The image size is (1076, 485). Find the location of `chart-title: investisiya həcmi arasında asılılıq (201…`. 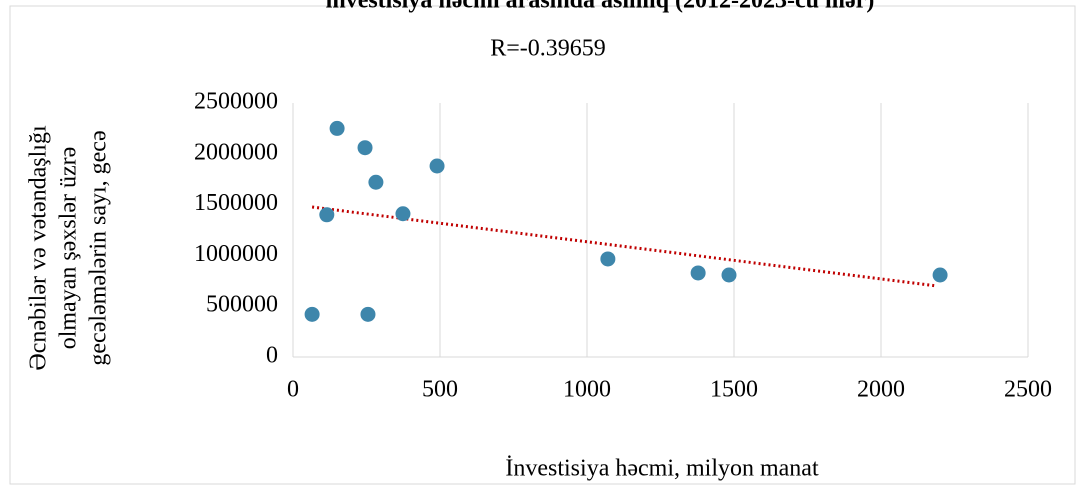

chart-title: investisiya həcmi arasında asılılıq (201… is located at coordinates (600, 7).